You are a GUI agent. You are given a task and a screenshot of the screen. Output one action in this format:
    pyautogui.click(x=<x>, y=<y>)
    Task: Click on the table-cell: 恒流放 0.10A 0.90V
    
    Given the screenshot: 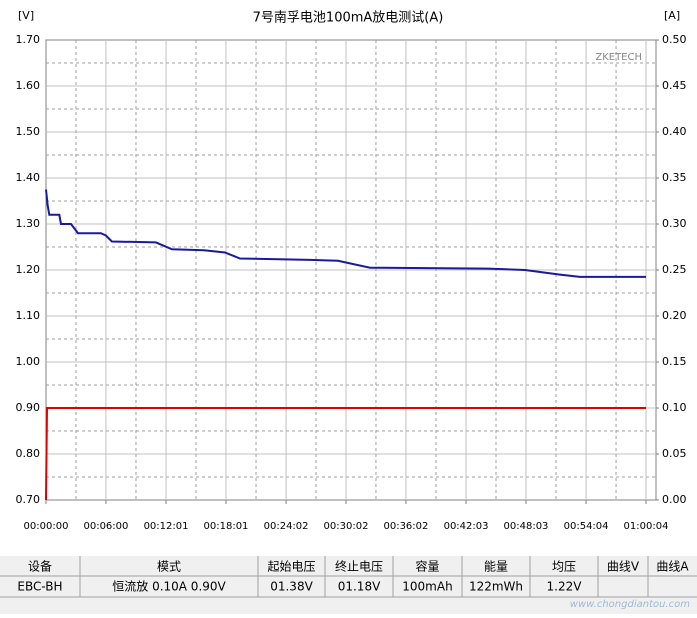 What is the action you would take?
    pyautogui.click(x=169, y=586)
    